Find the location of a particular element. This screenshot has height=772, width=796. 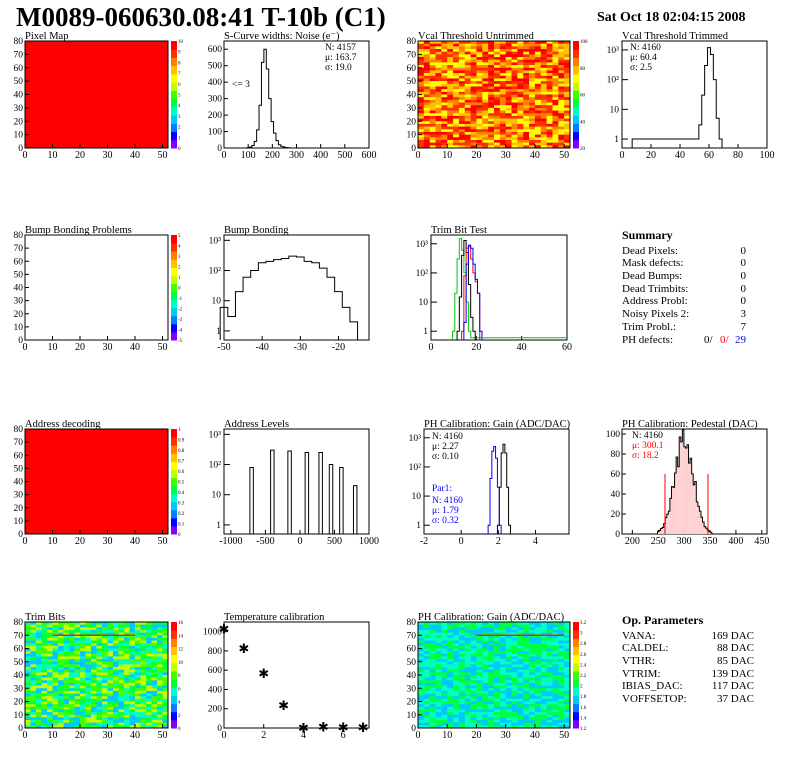

scurve-noise-xtick-label: 300 is located at coordinates (296, 155).